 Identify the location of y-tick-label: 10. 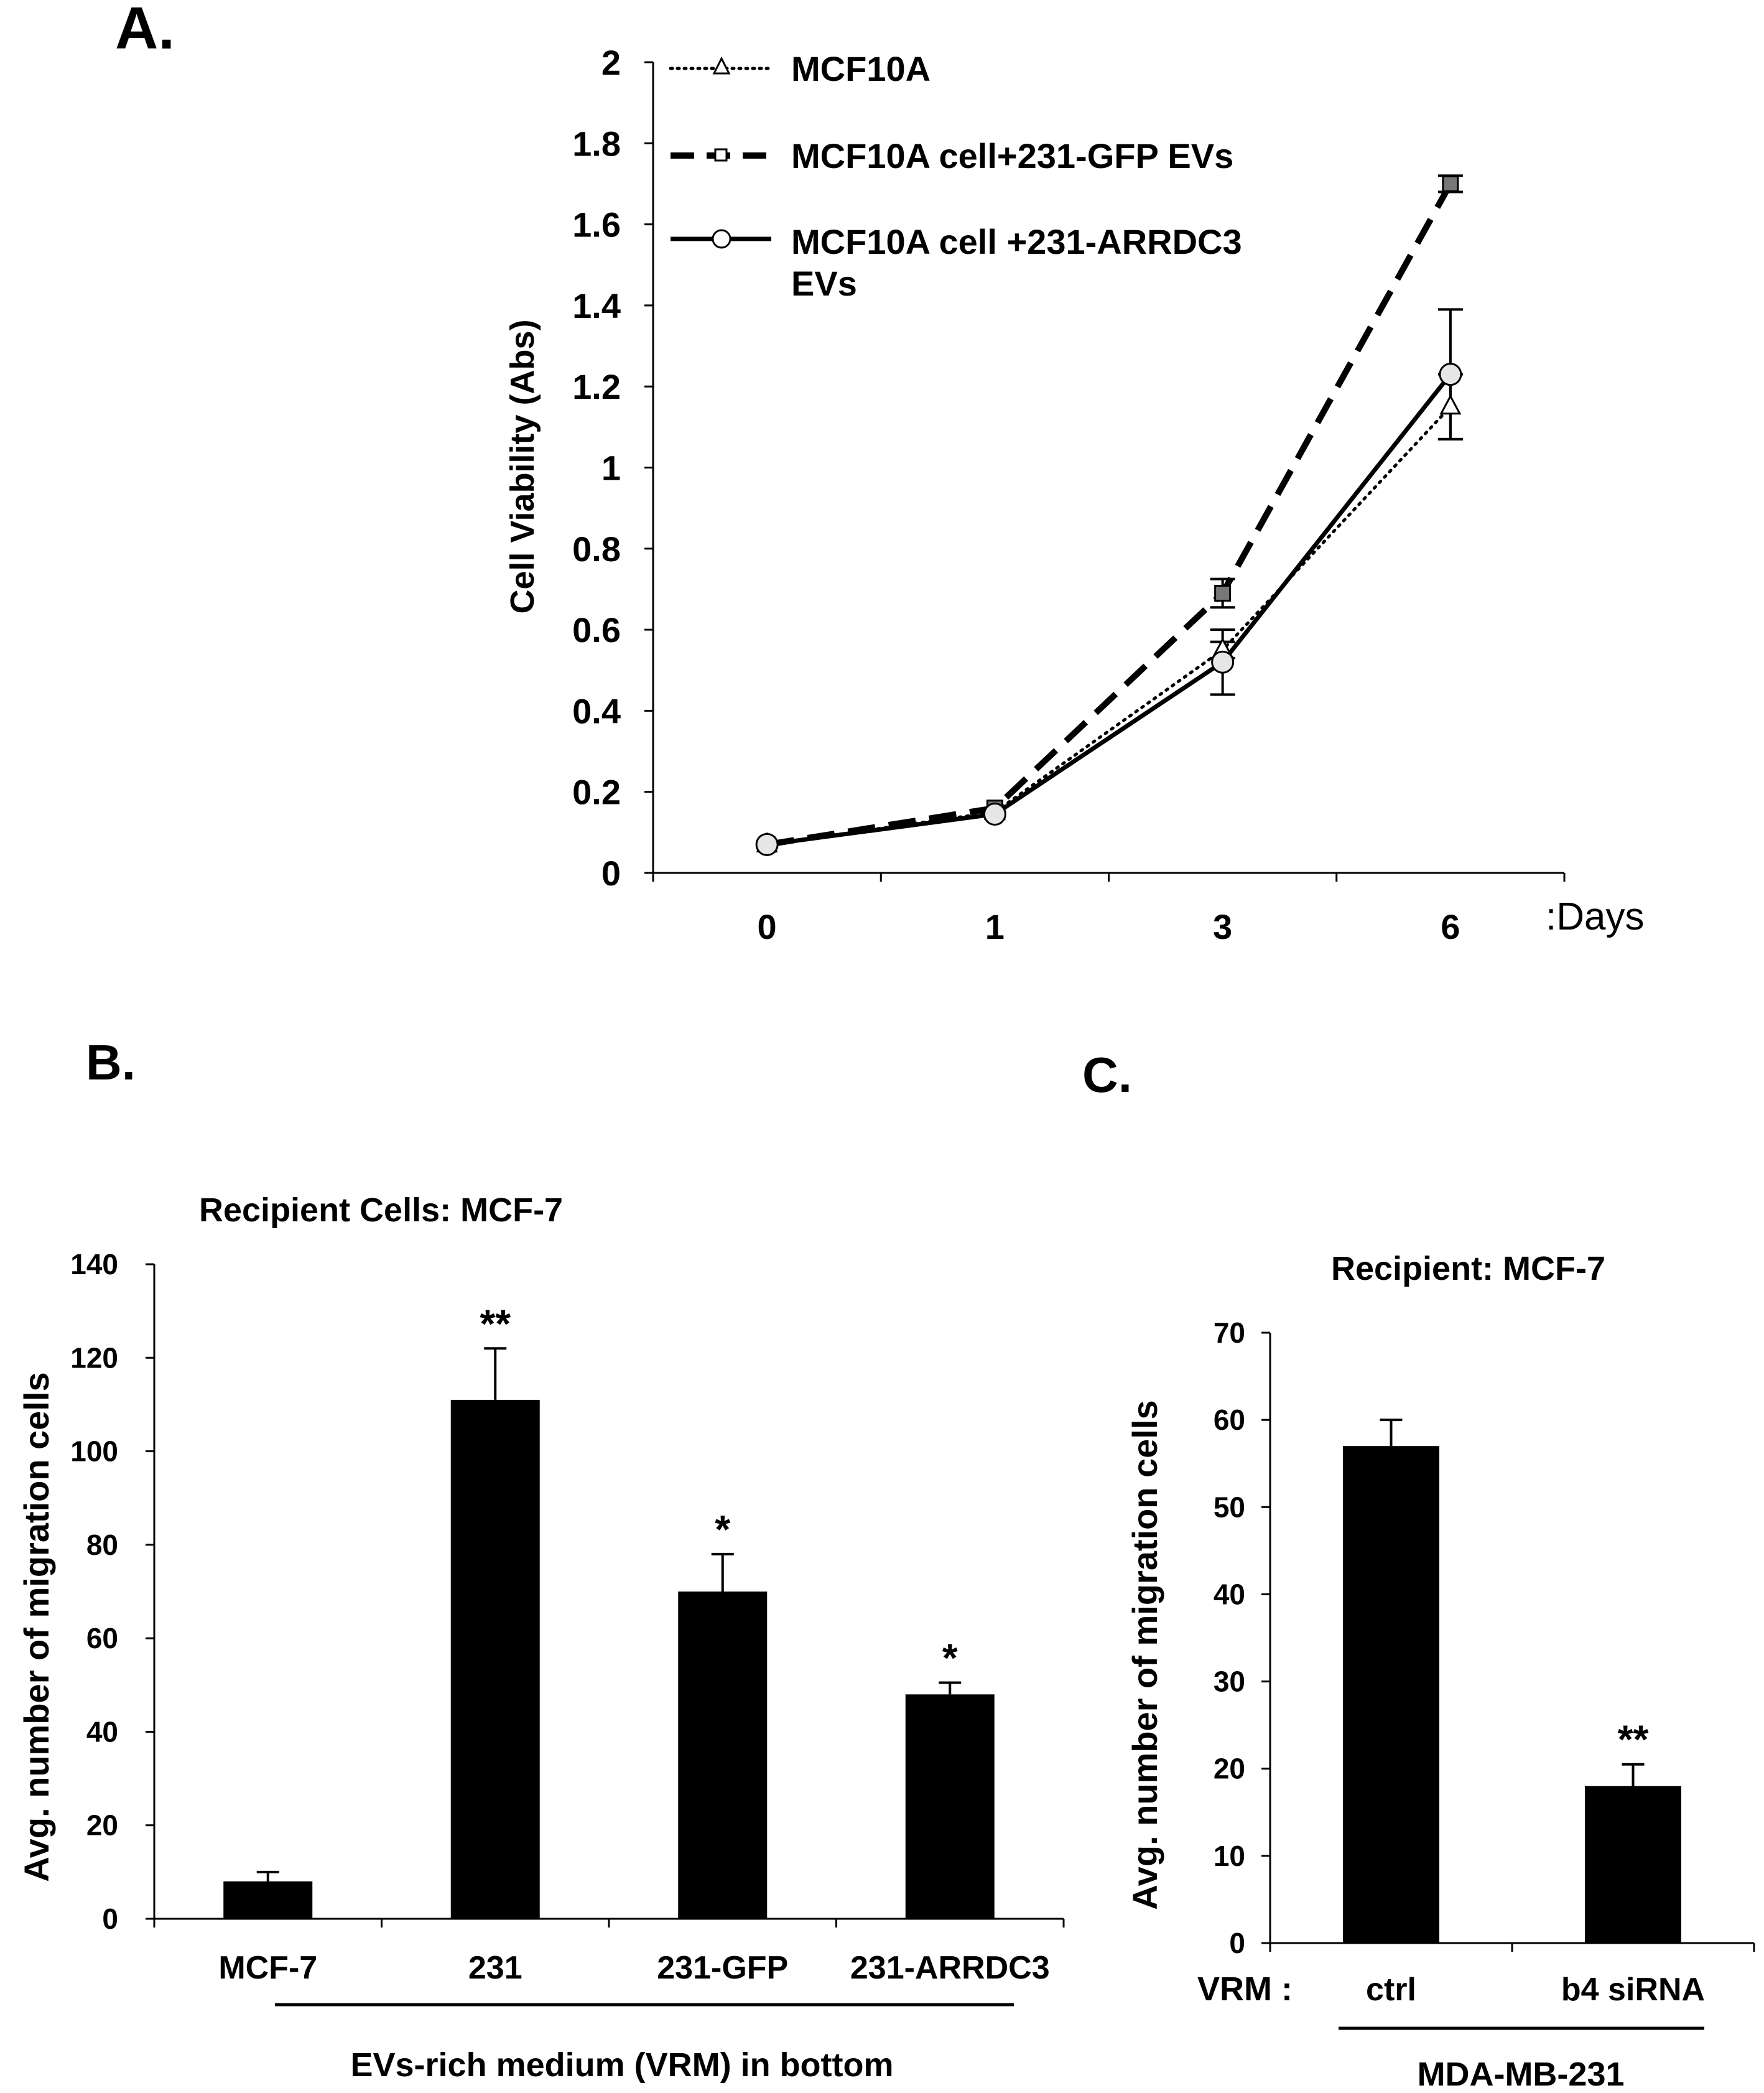
(1229, 1856).